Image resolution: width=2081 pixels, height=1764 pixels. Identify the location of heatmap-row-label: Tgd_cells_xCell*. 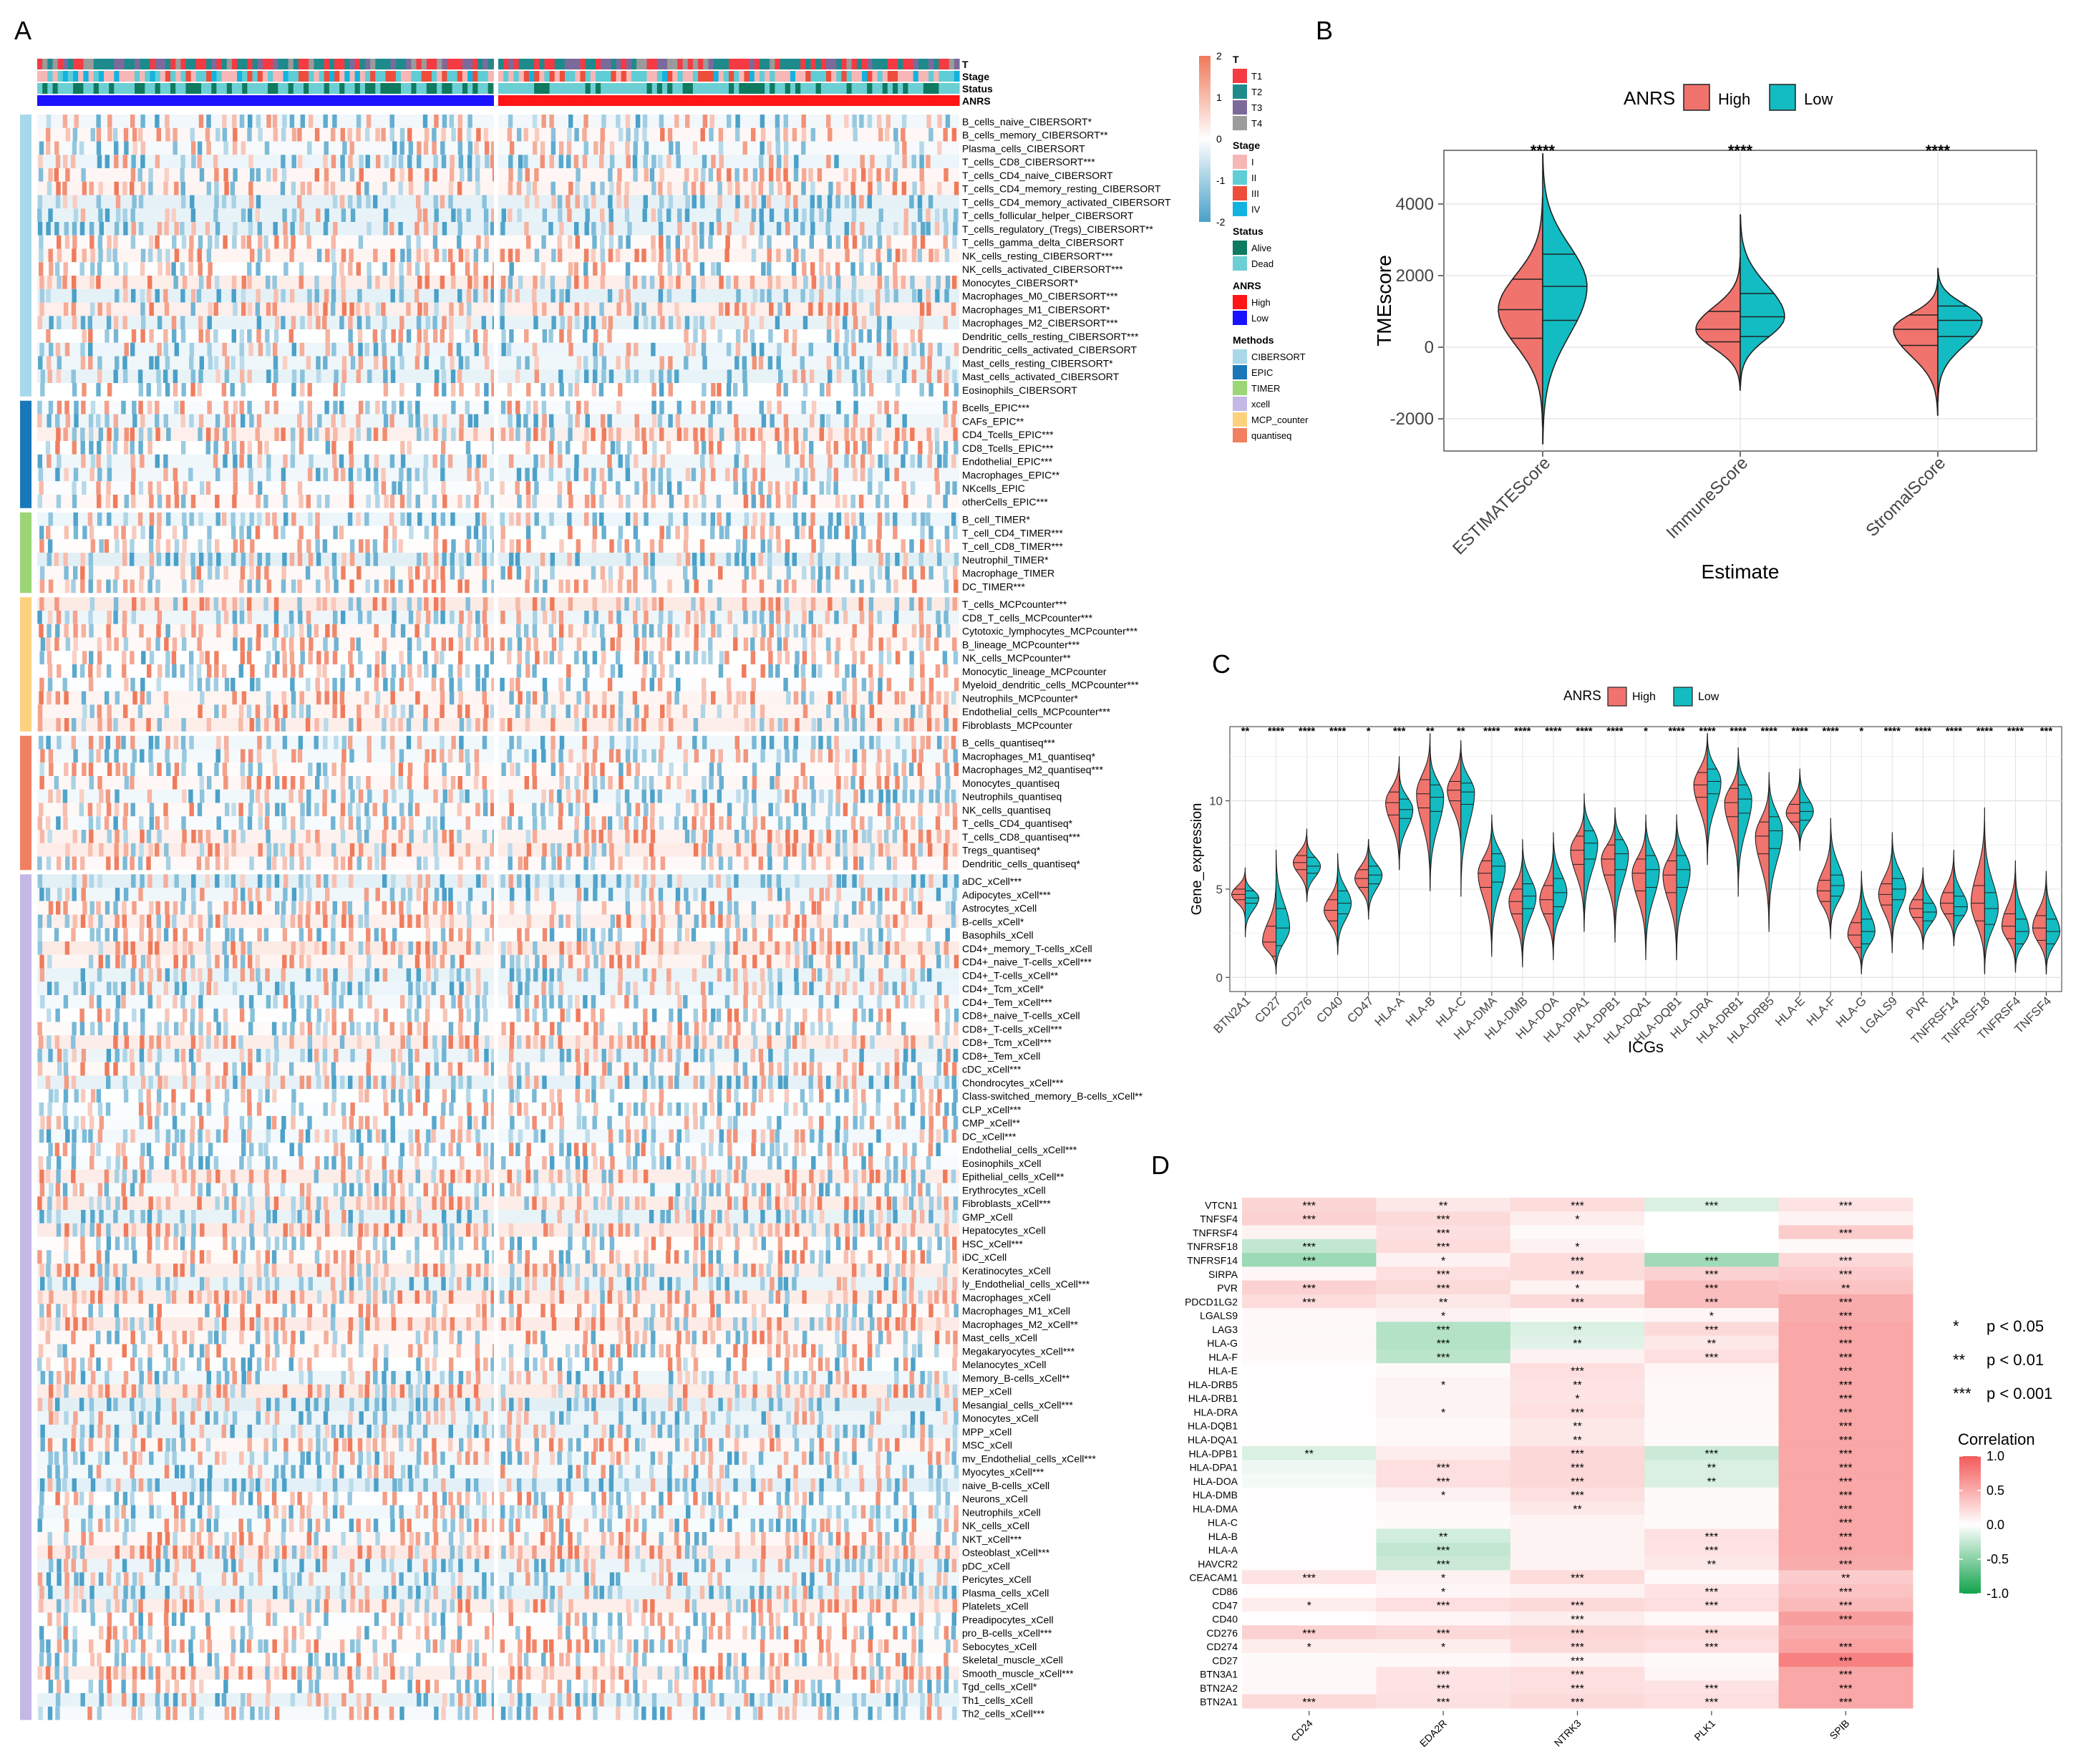
(999, 1686).